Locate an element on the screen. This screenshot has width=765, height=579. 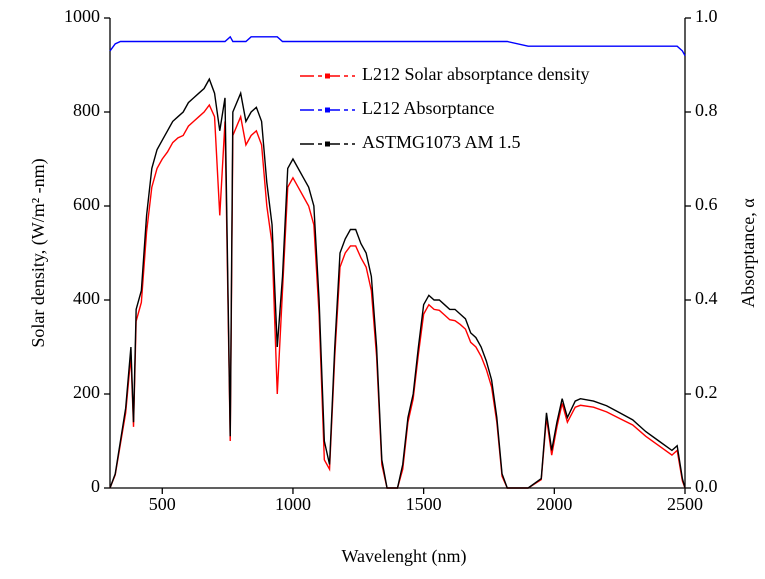
y-tick-label: 600 is located at coordinates (86, 204).